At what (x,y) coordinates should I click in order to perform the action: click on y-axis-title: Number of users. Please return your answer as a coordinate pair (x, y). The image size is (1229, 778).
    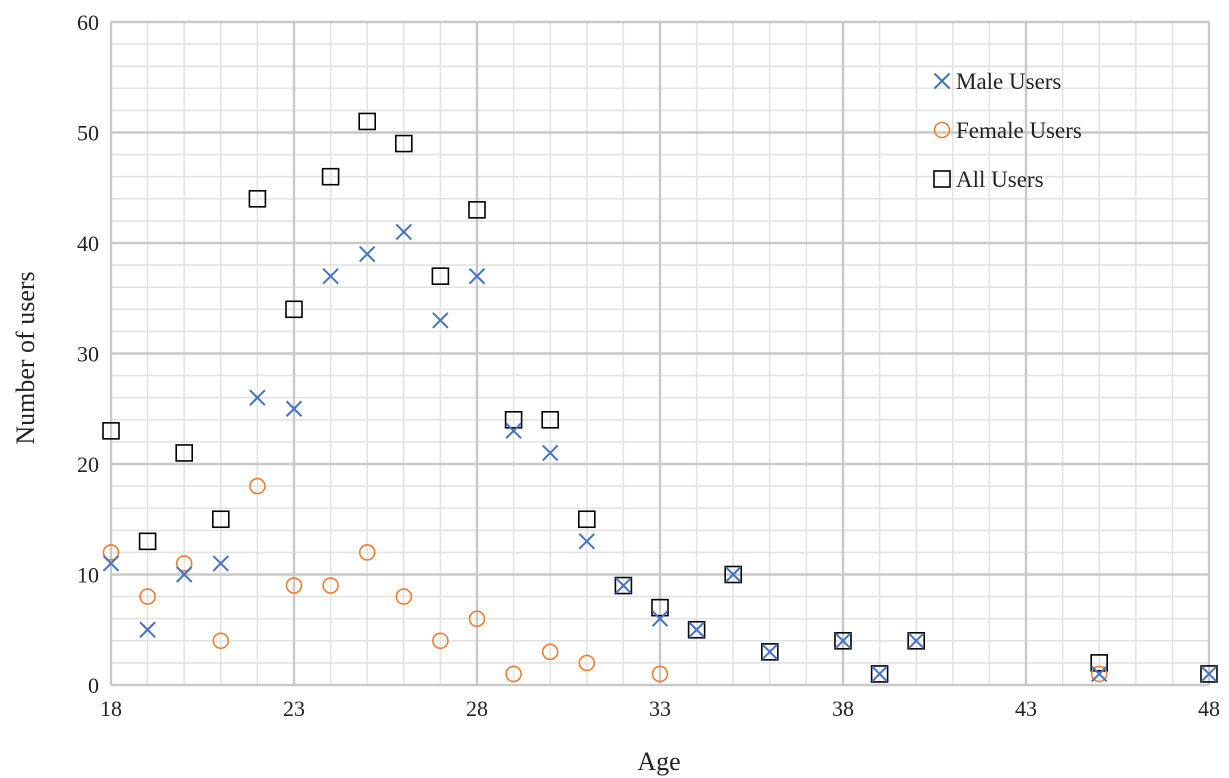
    Looking at the image, I should click on (25, 357).